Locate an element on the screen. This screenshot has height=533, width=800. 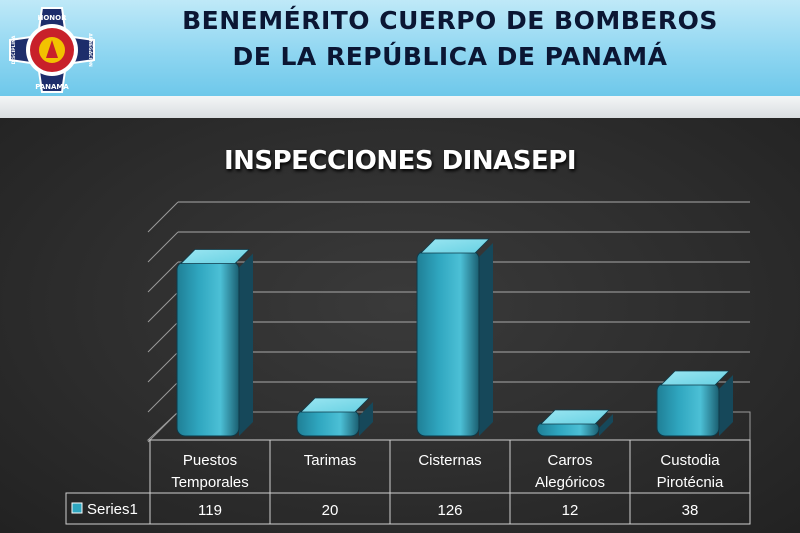
category-label: Alegóricos is located at coordinates (570, 482).